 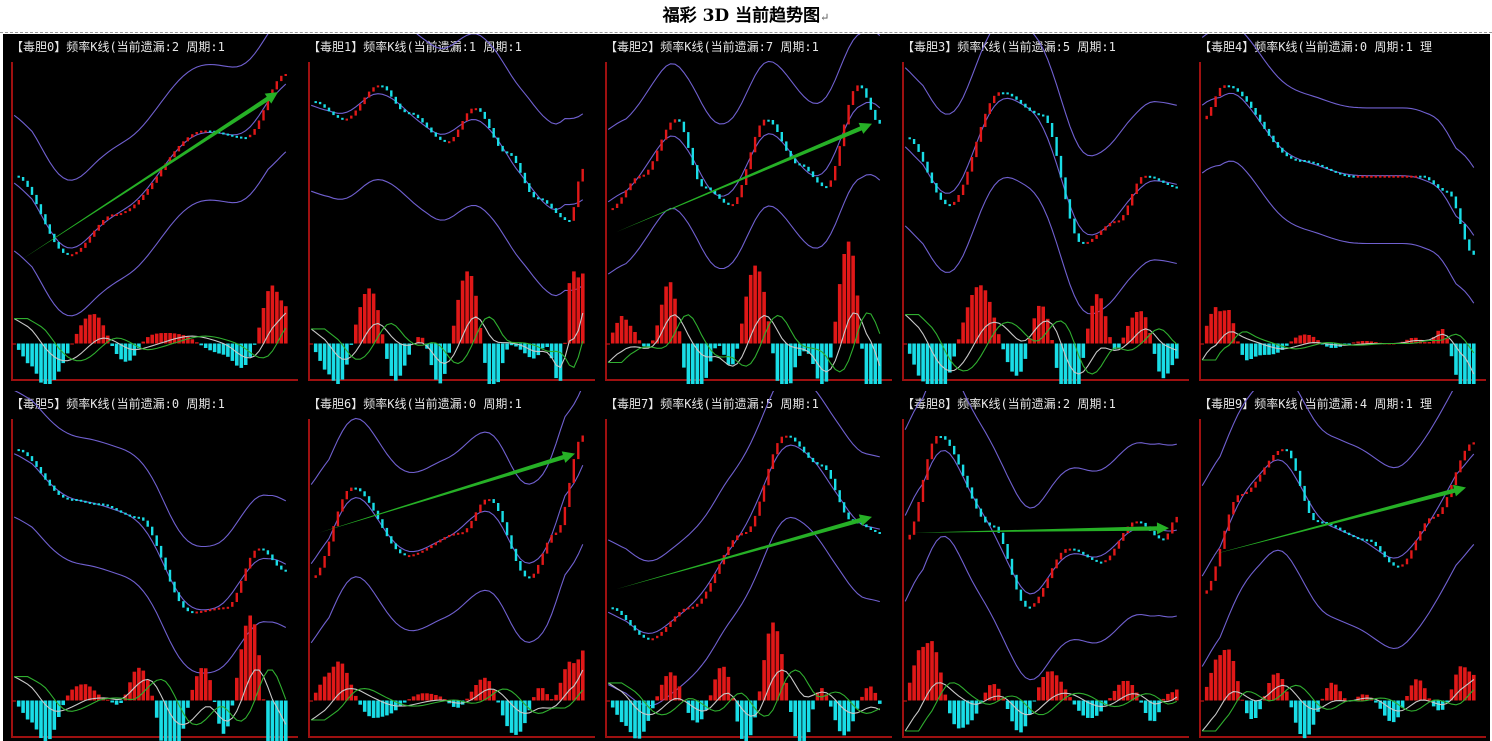 I want to click on chart-panel-7: 【毒胆7】频率K线(当前遗漏:5 周期:1, so click(x=745, y=566).